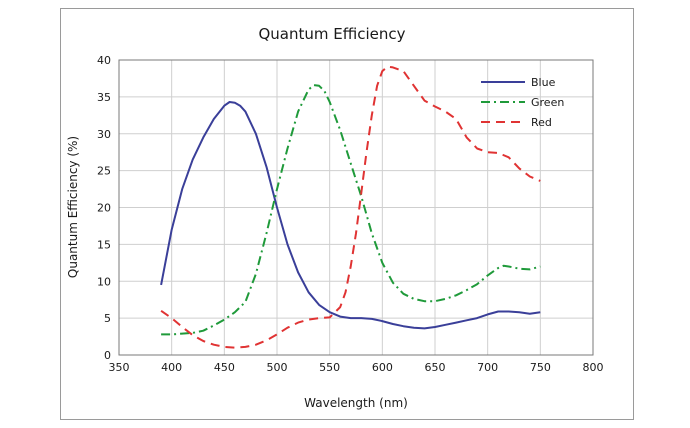 This screenshot has height=428, width=690. I want to click on y-tick-label: 0, so click(107, 355).